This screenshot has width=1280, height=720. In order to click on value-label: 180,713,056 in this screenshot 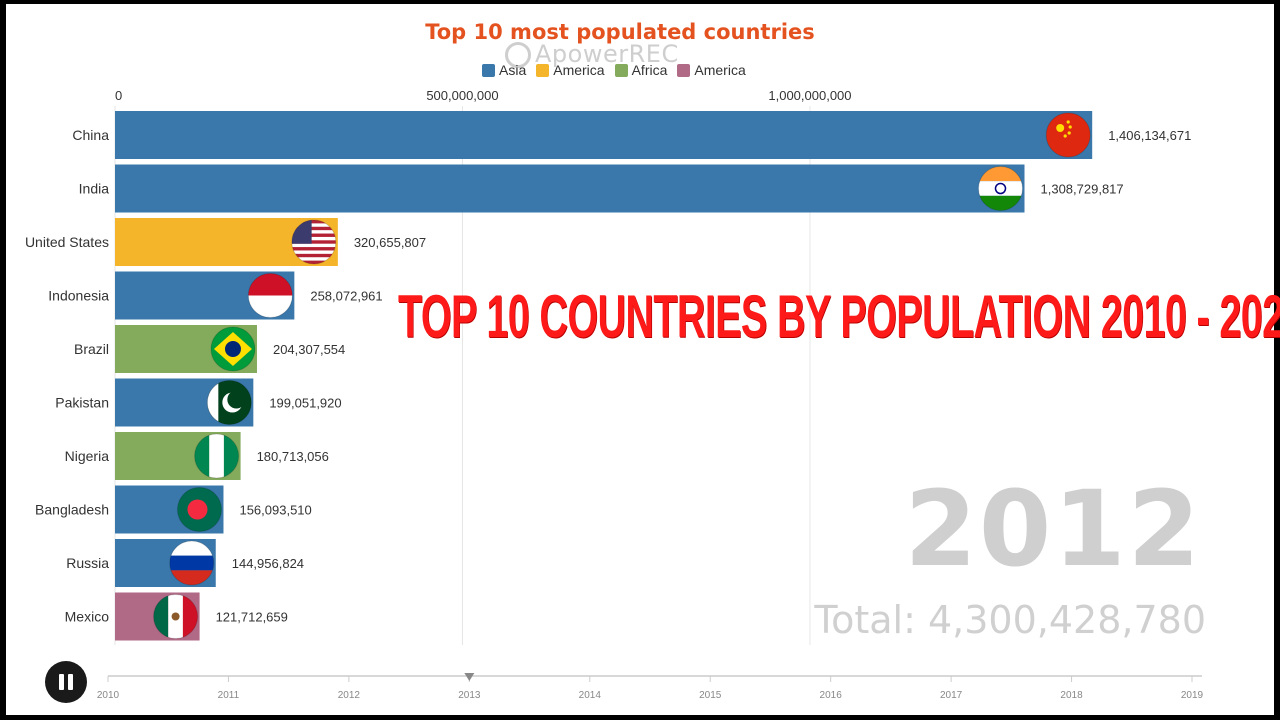, I will do `click(293, 456)`.